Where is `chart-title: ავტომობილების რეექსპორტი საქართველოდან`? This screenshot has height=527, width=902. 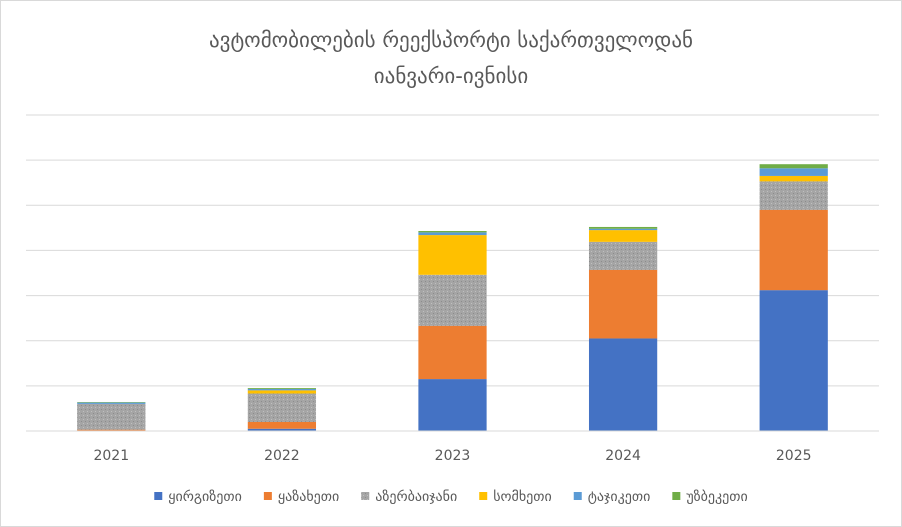 chart-title: ავტომობილების რეექსპორტი საქართველოდან is located at coordinates (451, 40).